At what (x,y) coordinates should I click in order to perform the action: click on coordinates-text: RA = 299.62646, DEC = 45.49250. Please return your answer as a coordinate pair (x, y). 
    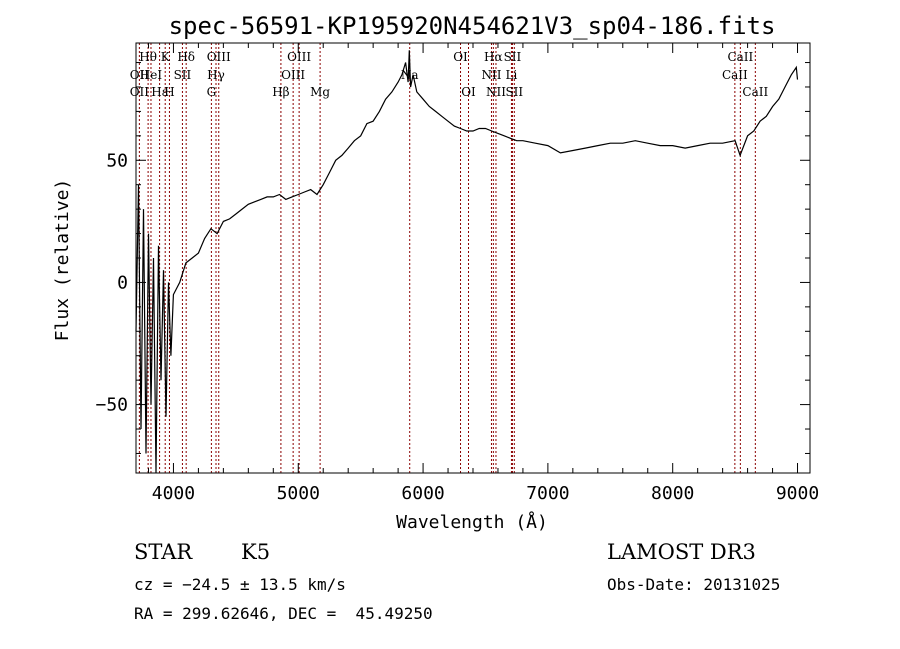
    Looking at the image, I should click on (283, 613).